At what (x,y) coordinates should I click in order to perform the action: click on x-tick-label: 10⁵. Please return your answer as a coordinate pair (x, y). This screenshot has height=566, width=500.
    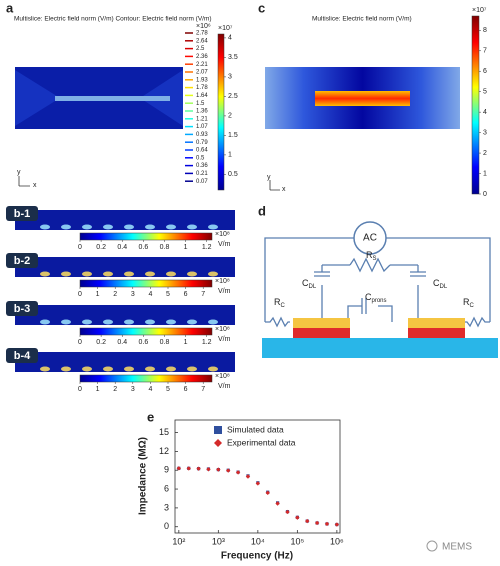
    Looking at the image, I should click on (297, 541).